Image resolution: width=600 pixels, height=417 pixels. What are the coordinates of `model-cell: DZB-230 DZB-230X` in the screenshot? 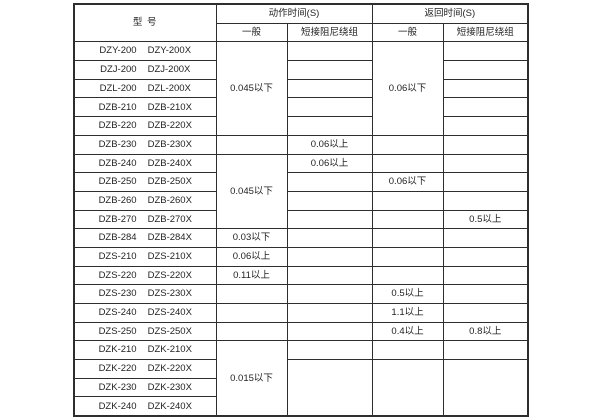 It's located at (145, 144).